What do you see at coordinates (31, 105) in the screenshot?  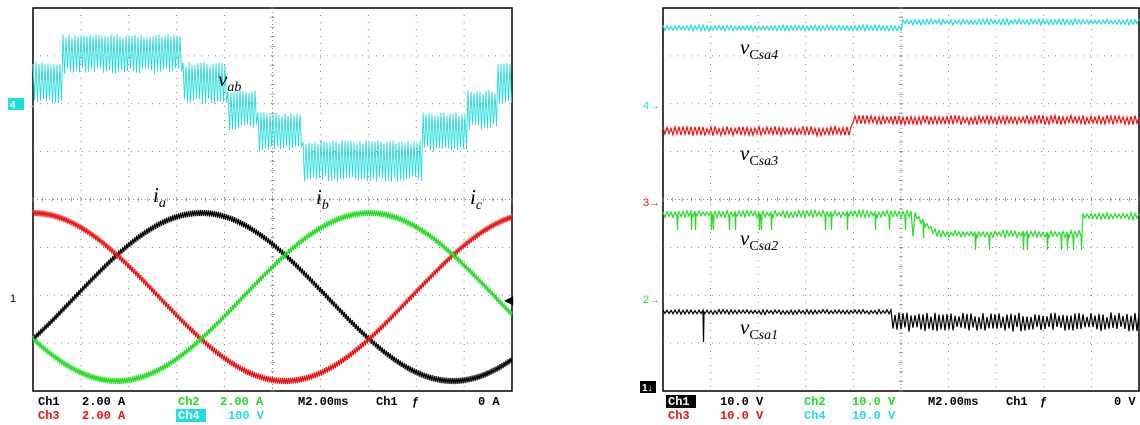 I see `ch4-marker-arrow: →` at bounding box center [31, 105].